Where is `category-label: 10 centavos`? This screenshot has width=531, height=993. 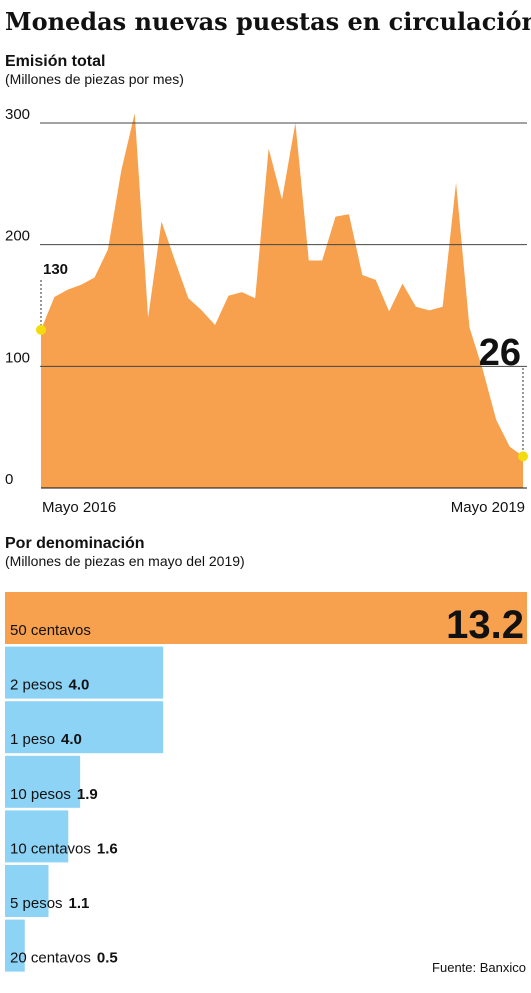 category-label: 10 centavos is located at coordinates (50, 848).